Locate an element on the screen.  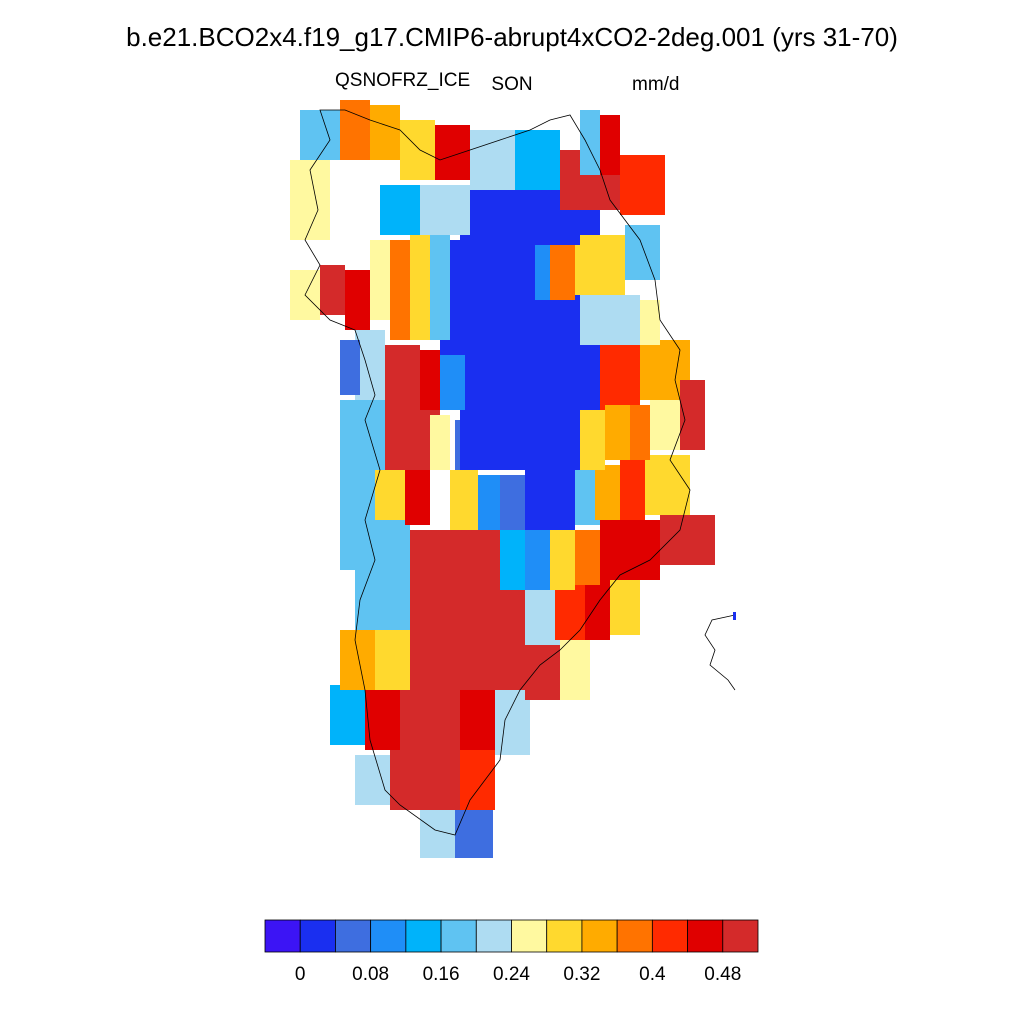
left-subtitle: QSNOFRZ_ICE is located at coordinates (402, 80).